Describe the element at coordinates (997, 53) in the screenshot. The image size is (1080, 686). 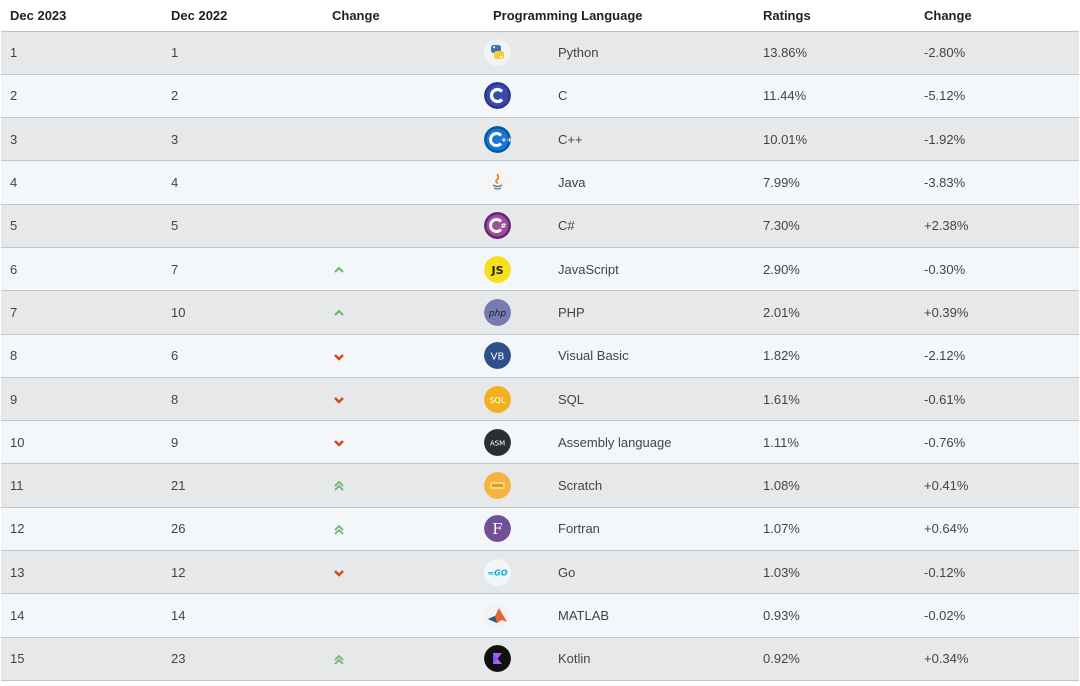
I see `rating-change-value: -2.80%` at that location.